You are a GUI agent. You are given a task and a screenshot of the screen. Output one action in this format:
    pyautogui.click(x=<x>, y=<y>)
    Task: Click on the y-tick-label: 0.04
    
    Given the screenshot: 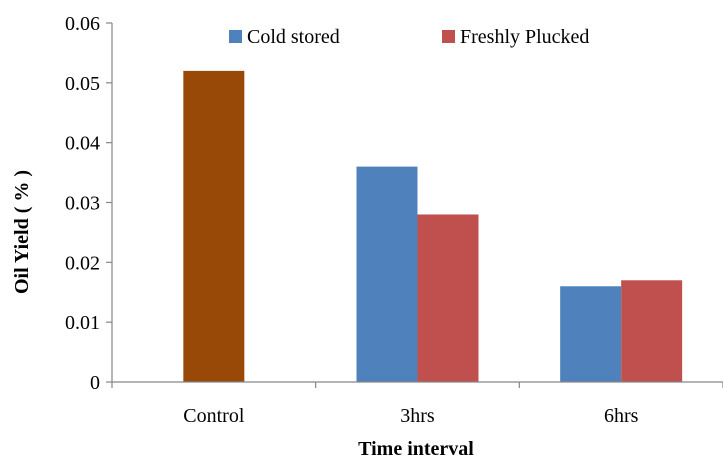 What is the action you would take?
    pyautogui.click(x=82, y=144)
    